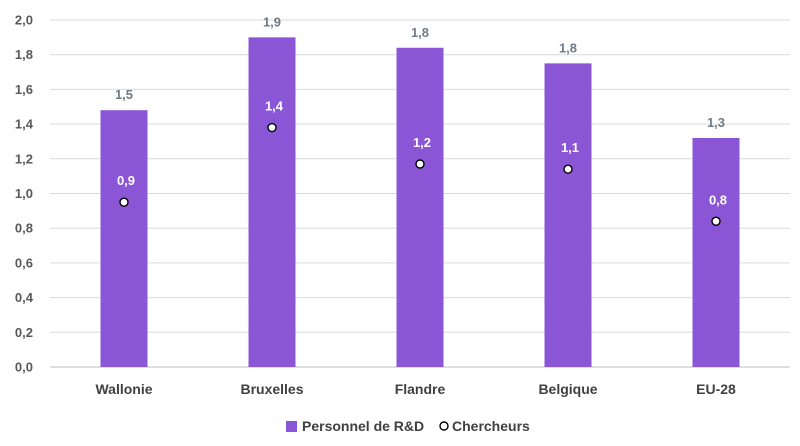  I want to click on x-category-label: Belgique, so click(567, 389).